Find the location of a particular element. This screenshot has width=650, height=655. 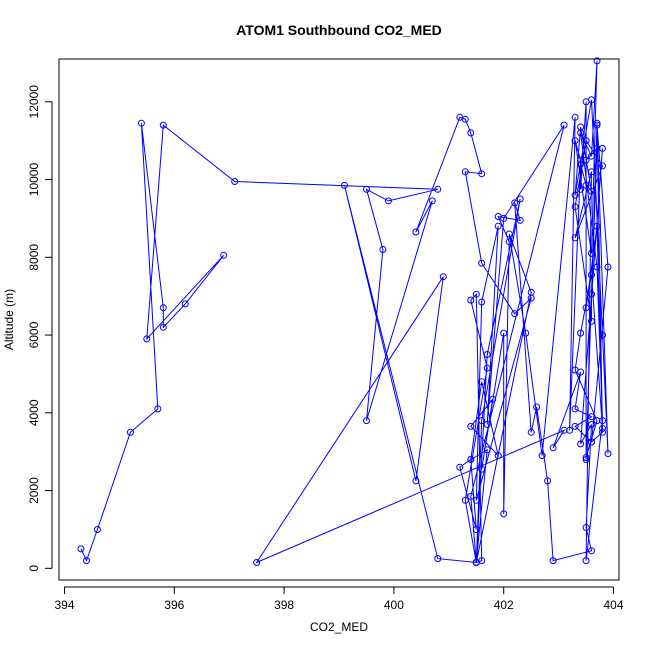

y-tick-label: 10000 is located at coordinates (34, 180).